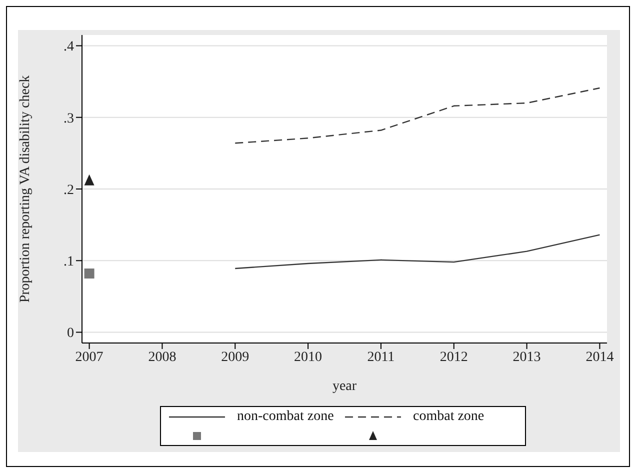  I want to click on x-tick-label: 2008, so click(162, 357).